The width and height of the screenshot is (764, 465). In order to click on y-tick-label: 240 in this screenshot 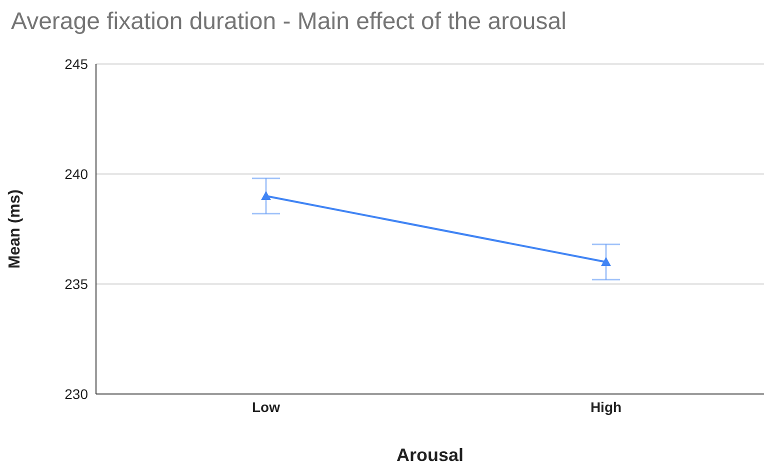, I will do `click(76, 174)`.